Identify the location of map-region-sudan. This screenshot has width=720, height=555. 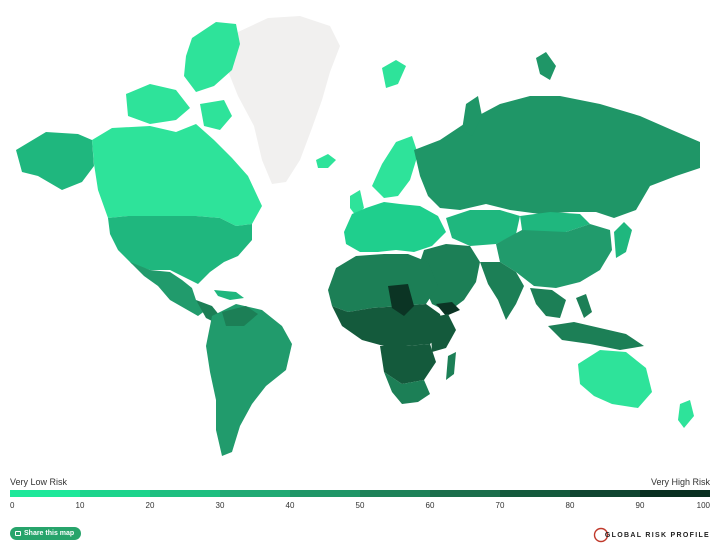
(401, 300).